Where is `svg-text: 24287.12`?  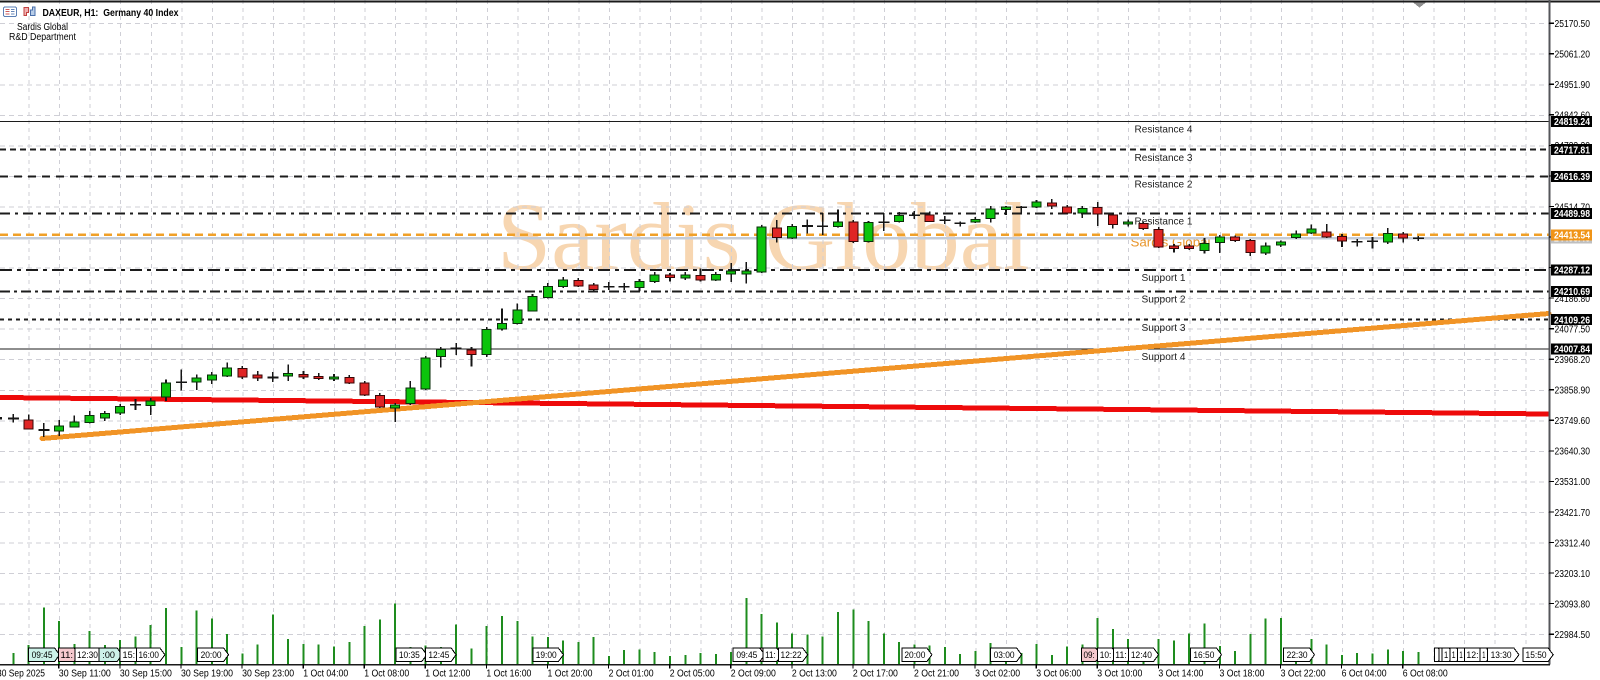
svg-text: 24287.12 is located at coordinates (1572, 271).